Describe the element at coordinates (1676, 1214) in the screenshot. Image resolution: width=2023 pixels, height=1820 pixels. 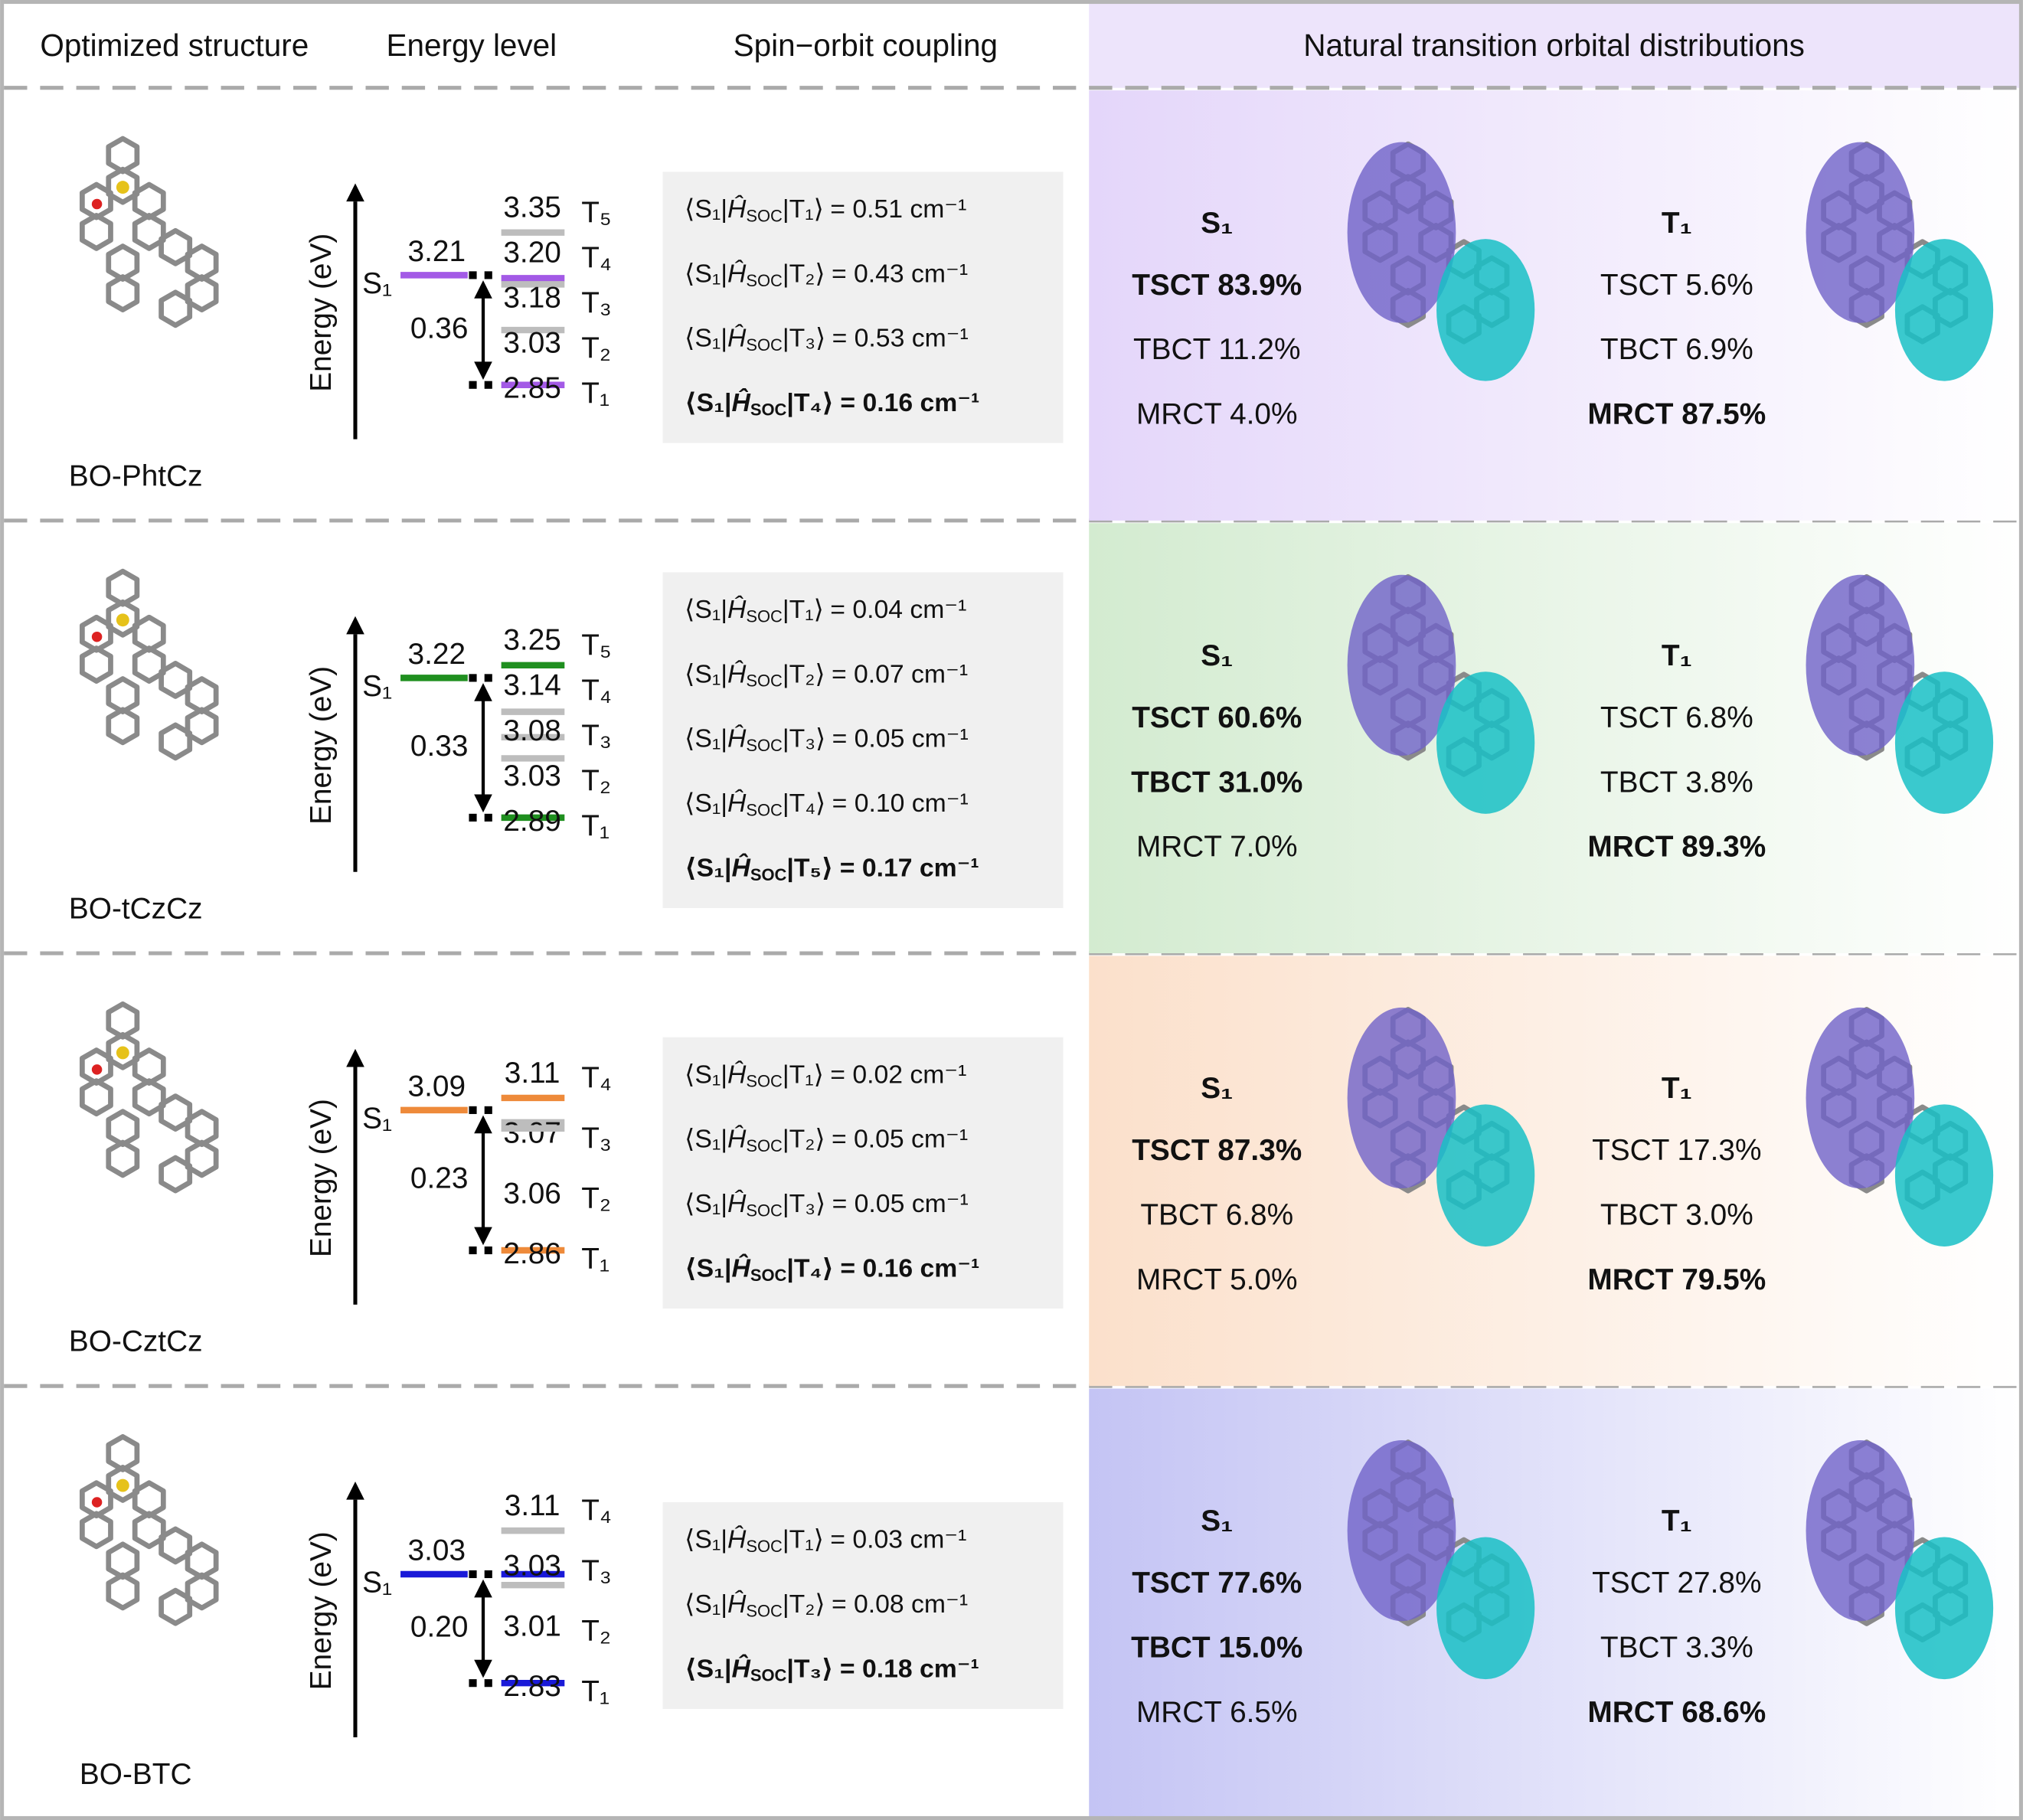
I see `nto-contribution: TBCT 3.0%` at that location.